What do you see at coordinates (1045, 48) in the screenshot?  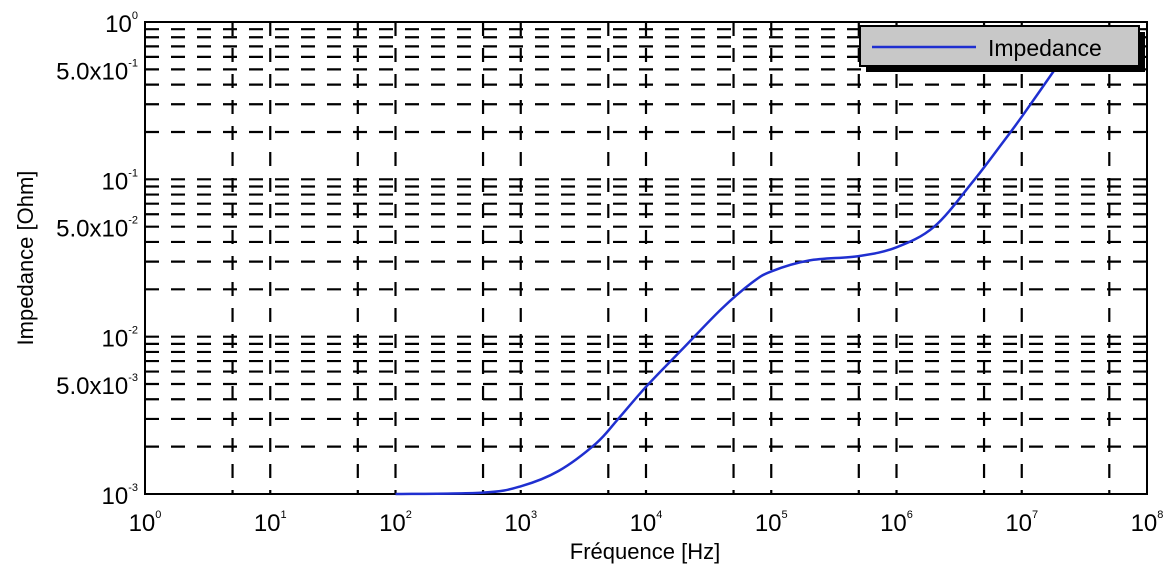 I see `legend-label: Impedance` at bounding box center [1045, 48].